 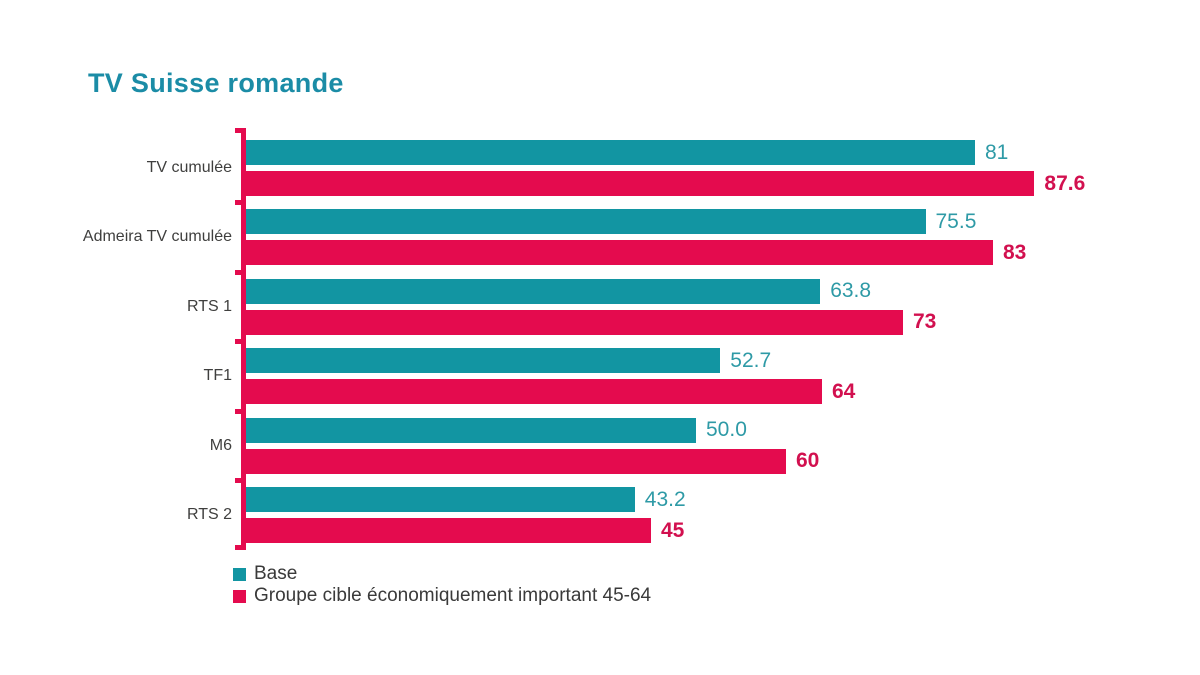 I want to click on value-label: 87.6, so click(x=1065, y=183).